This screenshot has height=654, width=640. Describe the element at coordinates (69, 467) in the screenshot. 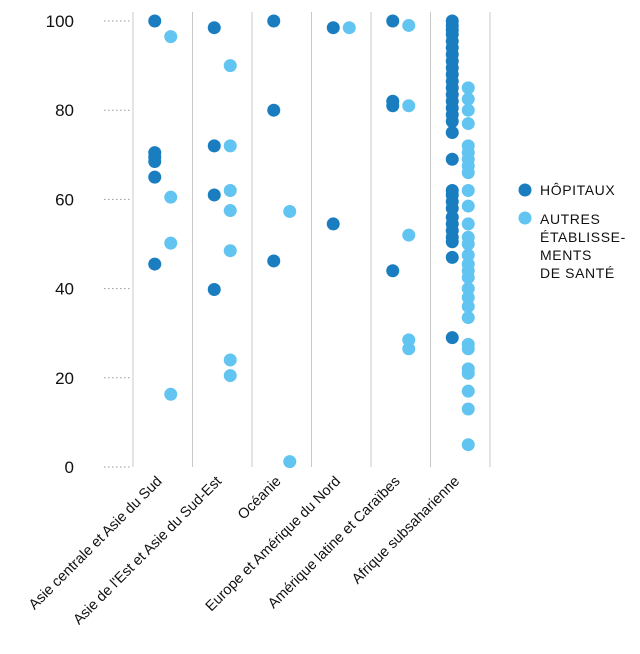

I see `y-tick-label: 0` at that location.